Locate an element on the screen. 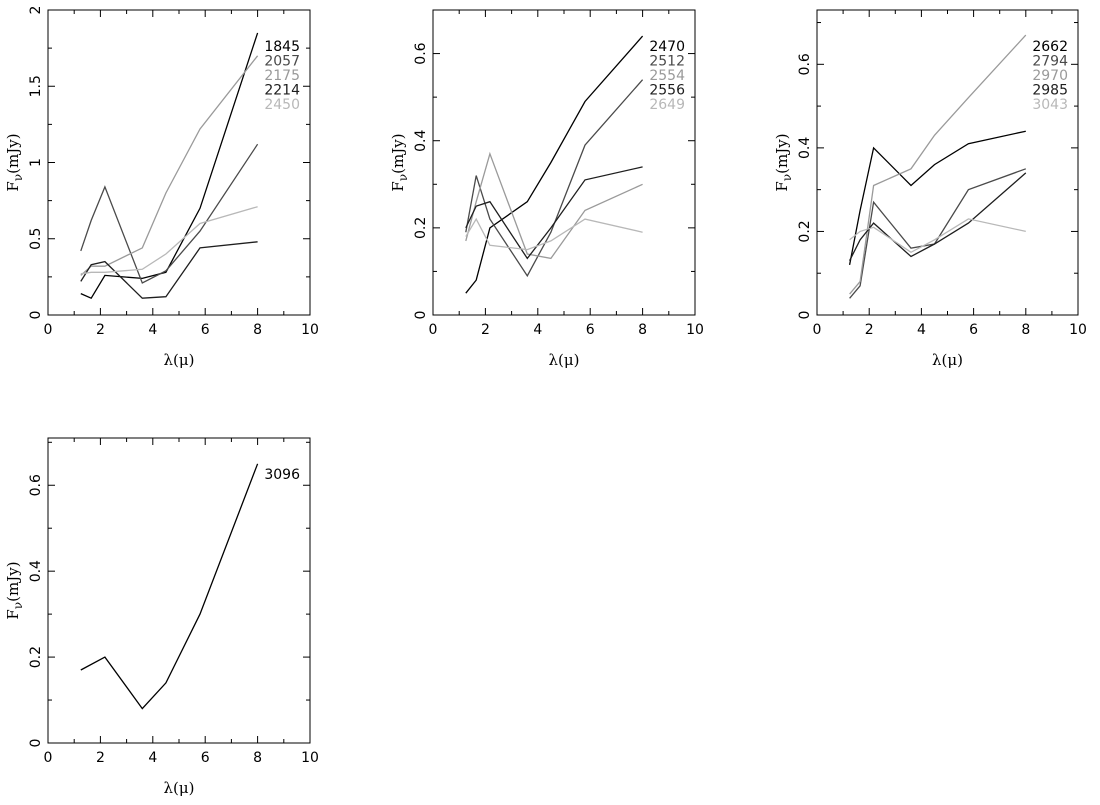  y-tick-label: 1.5 is located at coordinates (36, 86).